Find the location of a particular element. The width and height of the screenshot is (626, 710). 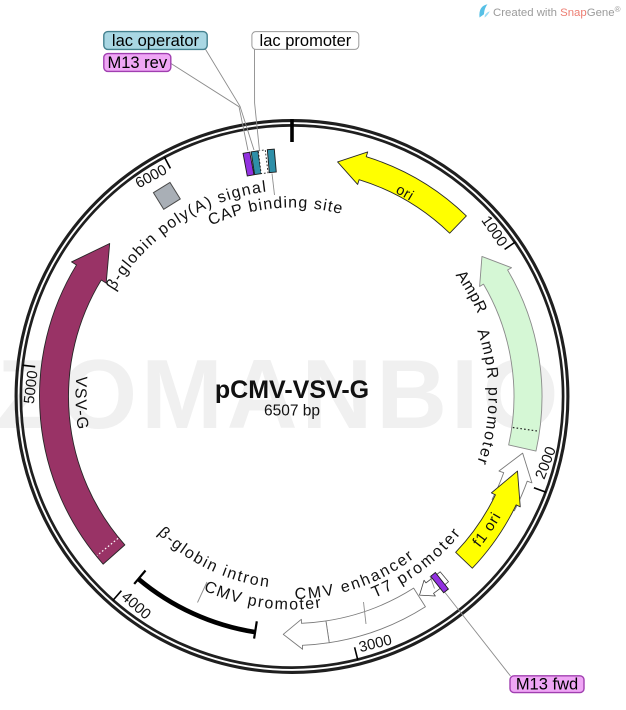

svg-text: M13 rev is located at coordinates (137, 63).